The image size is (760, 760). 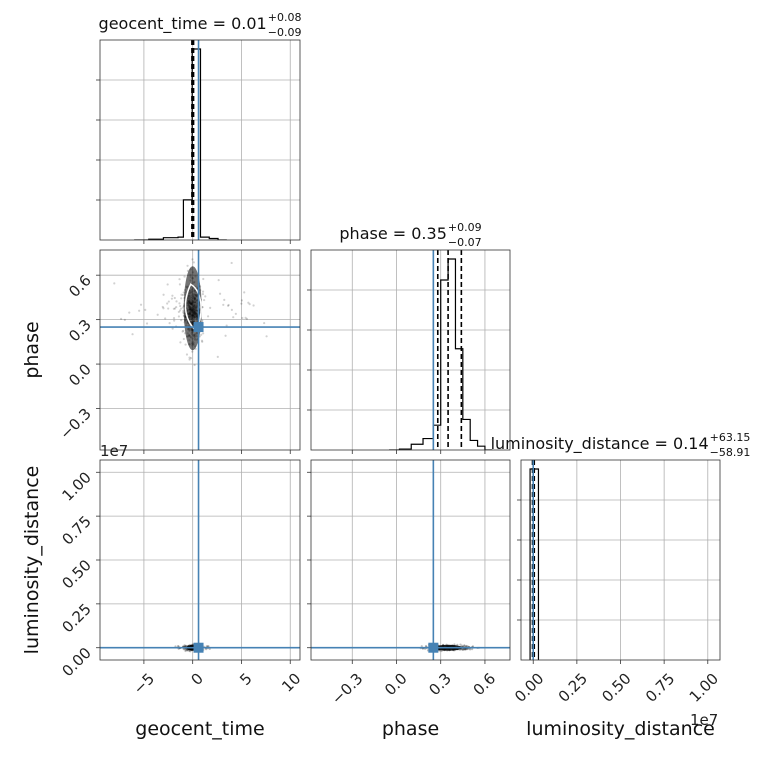 What do you see at coordinates (285, 32) in the screenshot?
I see `panel-title-minus: −0.09` at bounding box center [285, 32].